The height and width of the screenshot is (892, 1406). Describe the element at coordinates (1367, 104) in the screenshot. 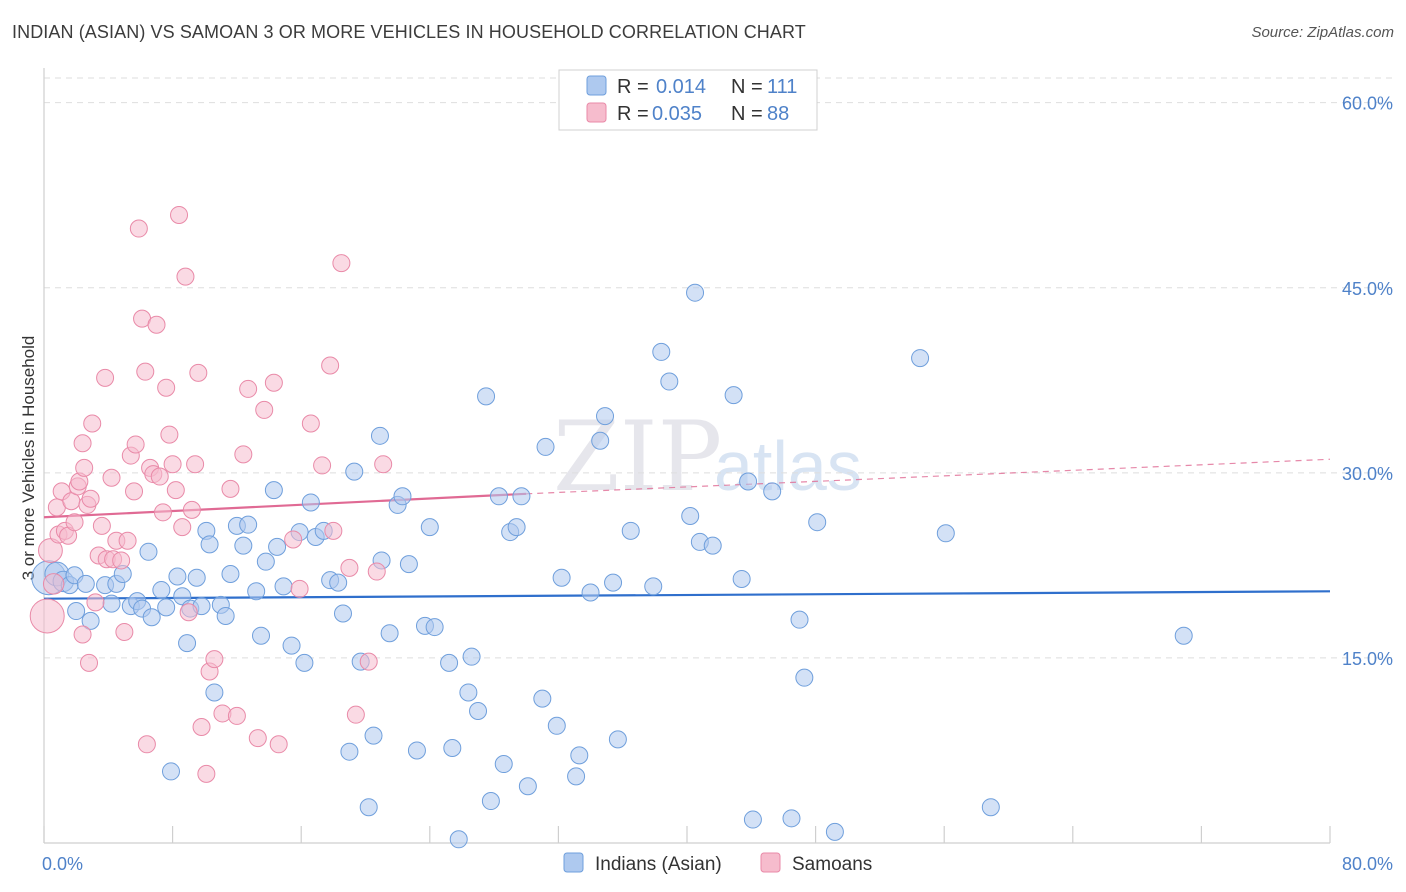

I see `y-tick-label-3: 60.0%` at that location.